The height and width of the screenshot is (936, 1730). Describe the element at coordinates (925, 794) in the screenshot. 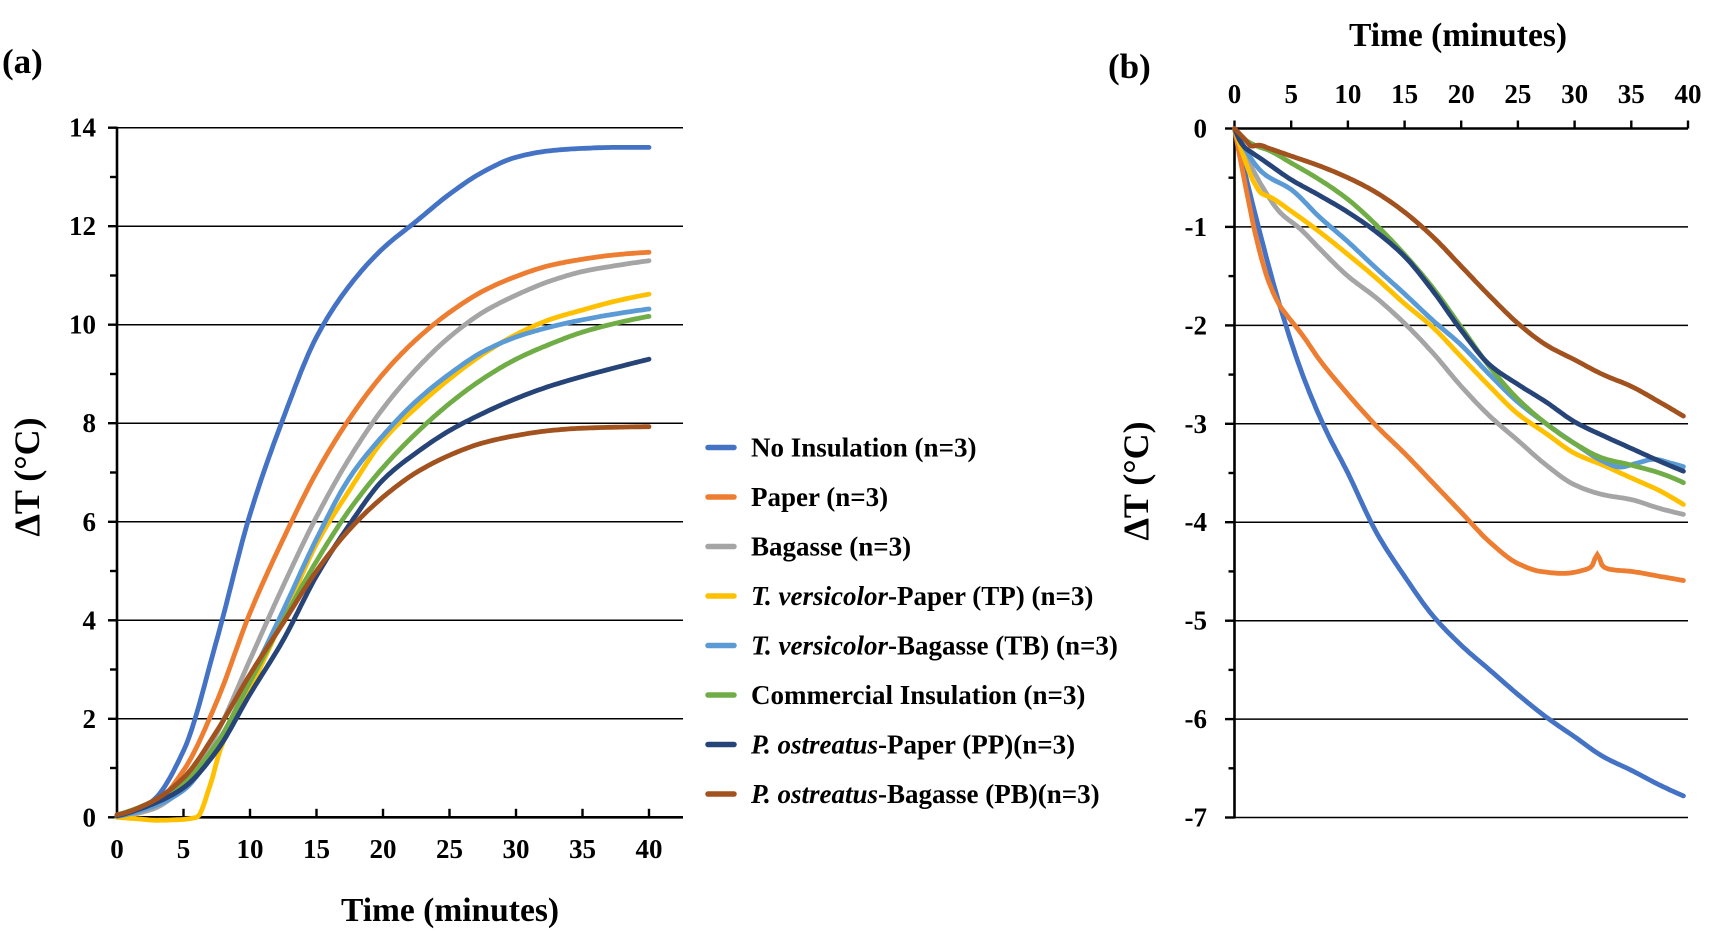

I see `svg-text: P. ostreatus-Bagasse (PB)(n=3)` at that location.